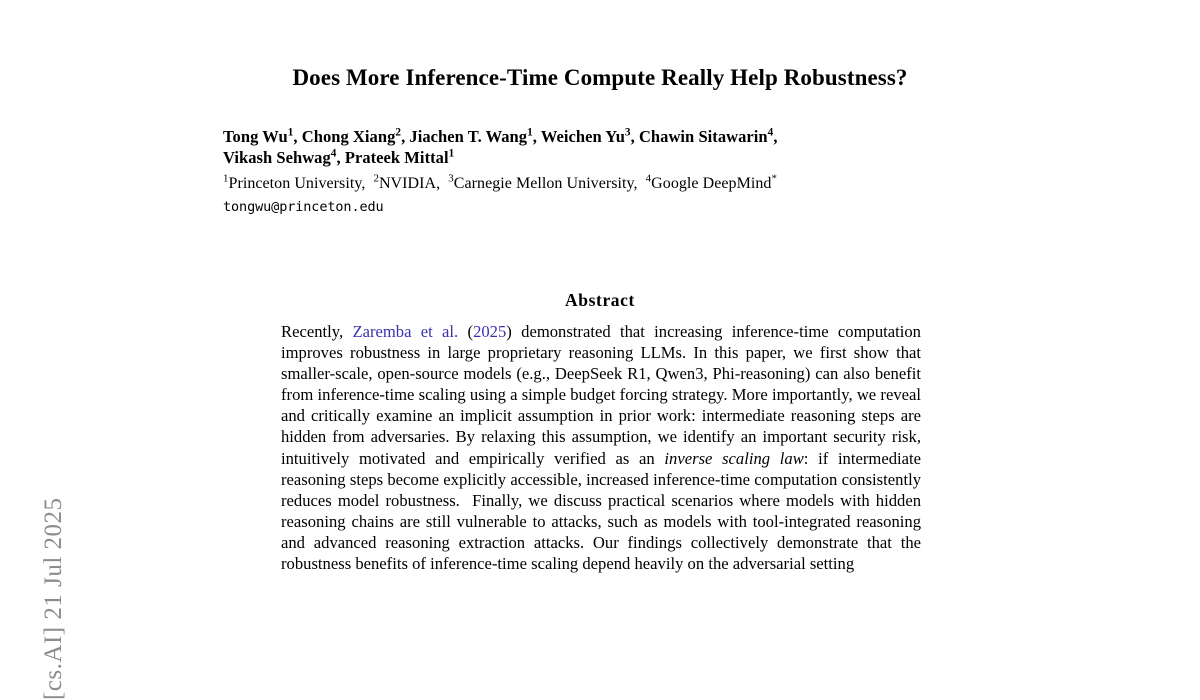 This screenshot has width=1200, height=700. I want to click on citation-link-year: 2025, so click(490, 331).